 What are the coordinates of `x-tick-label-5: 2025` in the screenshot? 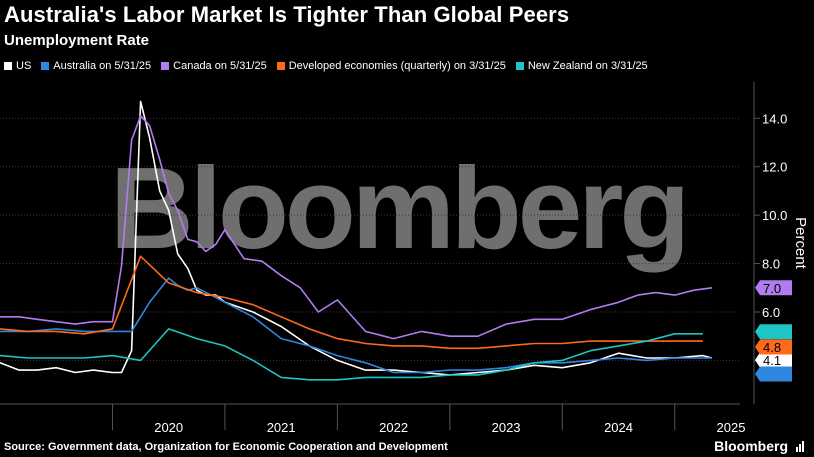 It's located at (731, 427).